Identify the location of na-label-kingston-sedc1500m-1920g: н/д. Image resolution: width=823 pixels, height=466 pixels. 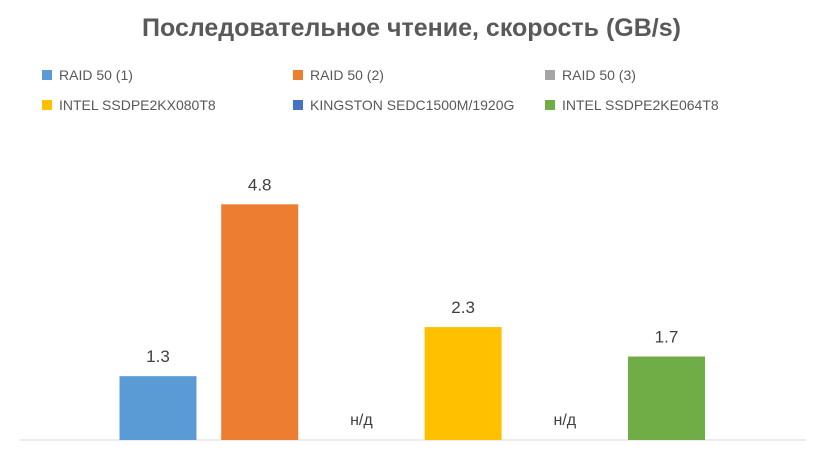
(564, 420).